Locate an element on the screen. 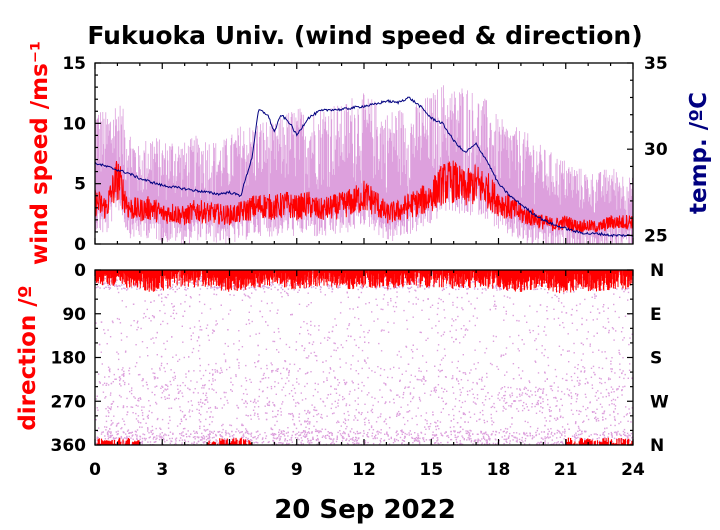 The height and width of the screenshot is (530, 720). direction-tick-label: 90 is located at coordinates (74, 315).